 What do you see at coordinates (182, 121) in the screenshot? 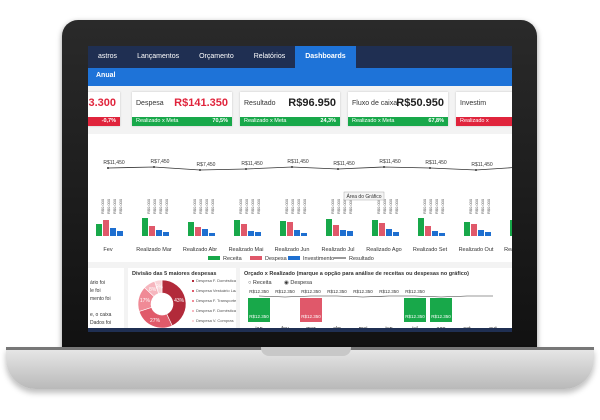
I see `kpi-progress-bar: Realizado x Meta 70,5%` at bounding box center [182, 121].